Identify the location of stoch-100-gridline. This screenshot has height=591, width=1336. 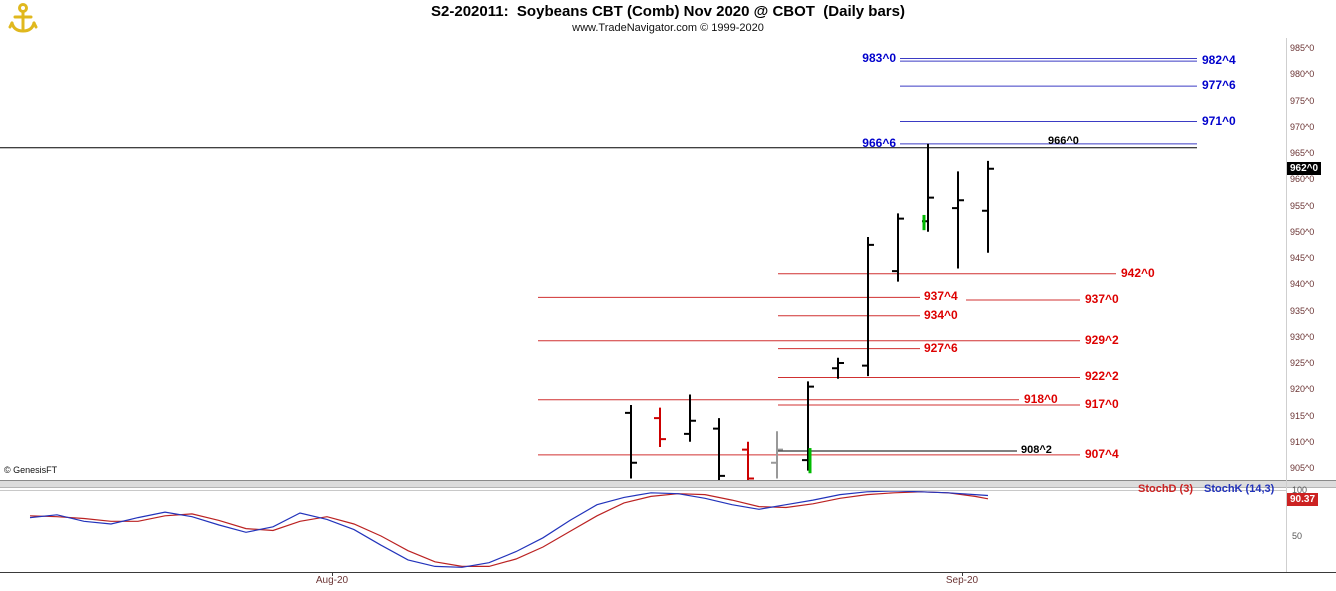
(643, 490).